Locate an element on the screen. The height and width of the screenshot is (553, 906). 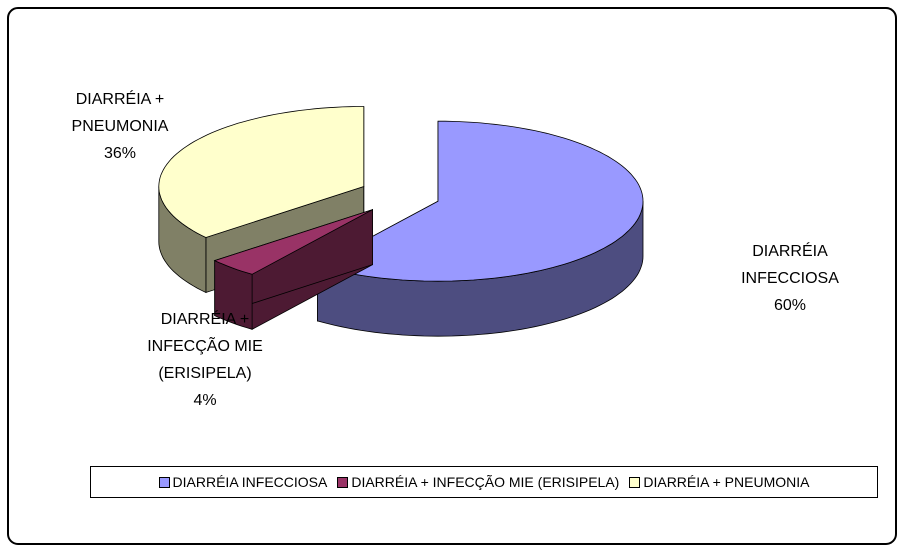
legend-item: DIARRÉIA + PNEUMONIA is located at coordinates (719, 482).